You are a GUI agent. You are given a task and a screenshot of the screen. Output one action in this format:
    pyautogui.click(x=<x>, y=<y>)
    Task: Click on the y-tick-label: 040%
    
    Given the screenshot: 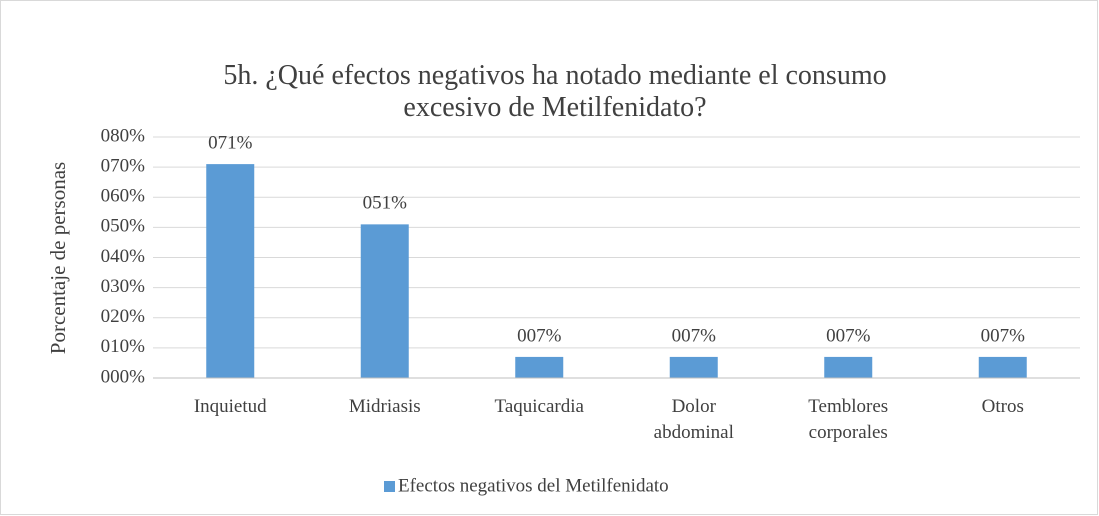 What is the action you would take?
    pyautogui.click(x=123, y=256)
    